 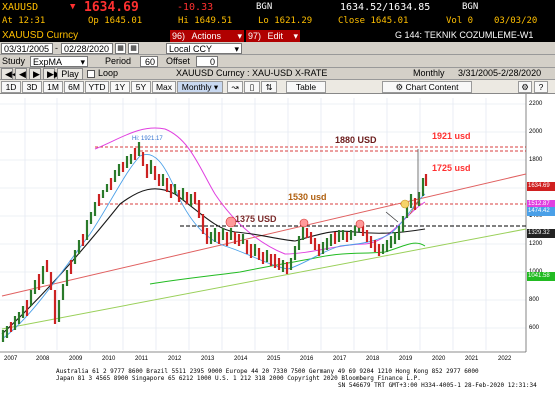 What do you see at coordinates (541, 276) in the screenshot?
I see `price-tag-ema4: 1041.58` at bounding box center [541, 276].